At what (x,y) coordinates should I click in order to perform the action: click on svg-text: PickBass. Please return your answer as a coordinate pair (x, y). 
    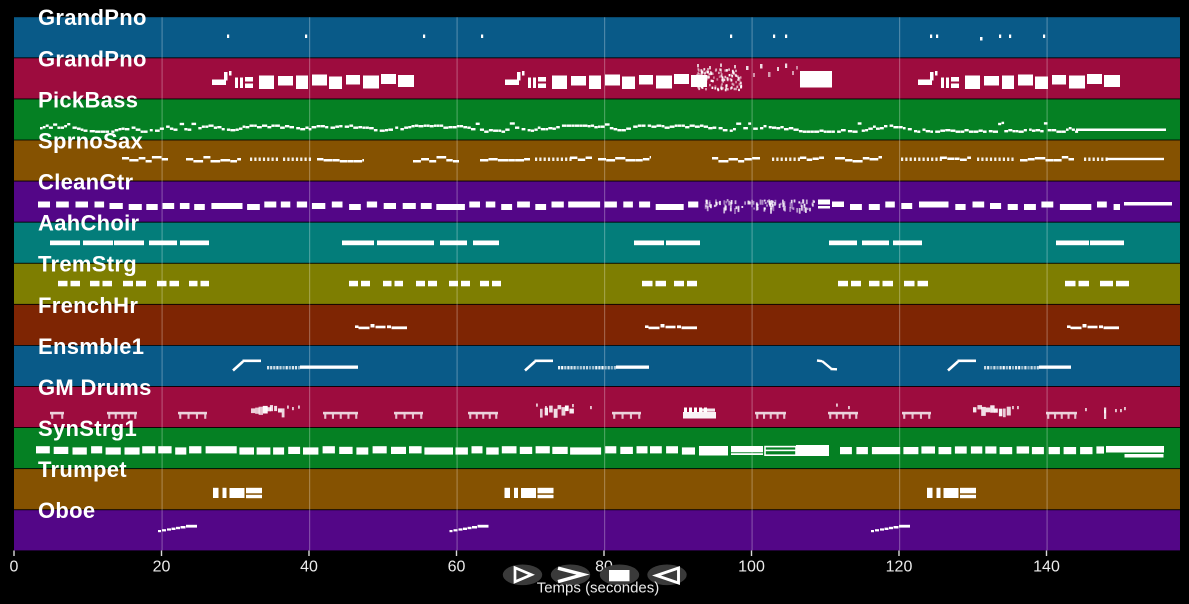
    Looking at the image, I should click on (88, 99).